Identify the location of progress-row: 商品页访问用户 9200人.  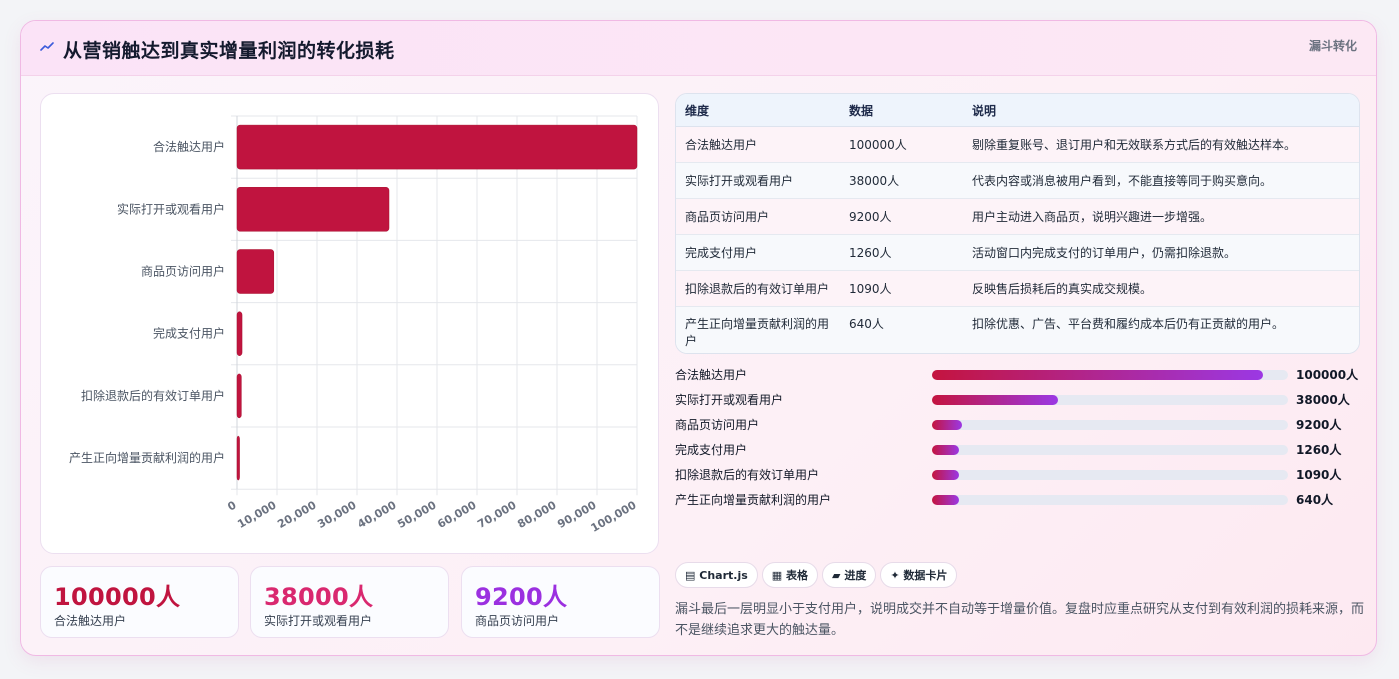
(1017, 427).